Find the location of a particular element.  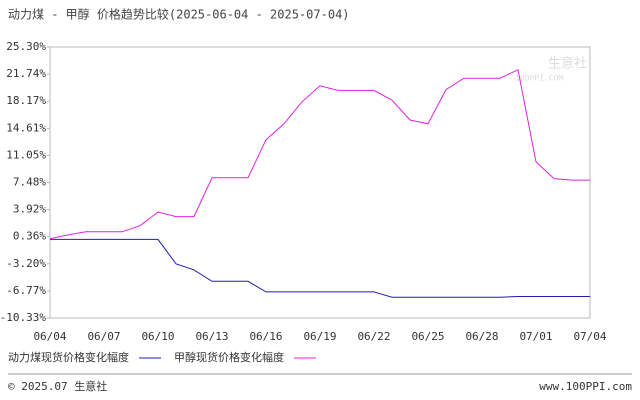

footer-left: © 2025.07 生意社 is located at coordinates (57, 386).